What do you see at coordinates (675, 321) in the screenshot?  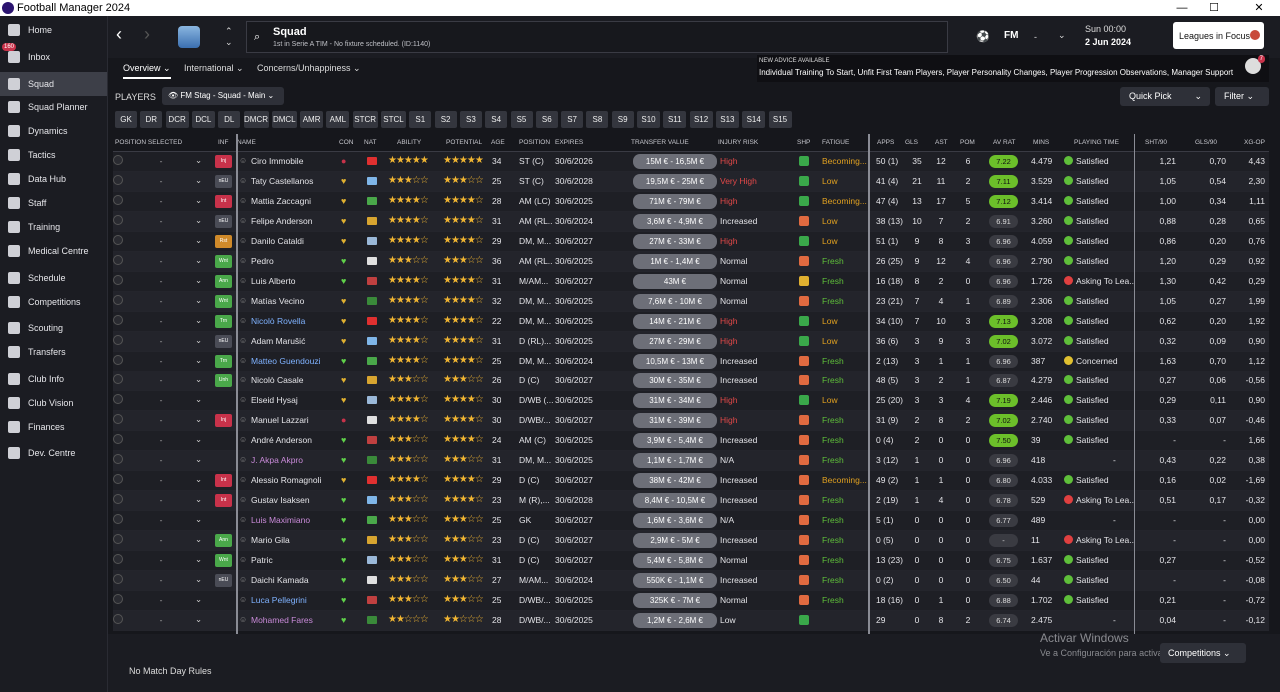 I see `transfer-value: 14M € - 21M €` at bounding box center [675, 321].